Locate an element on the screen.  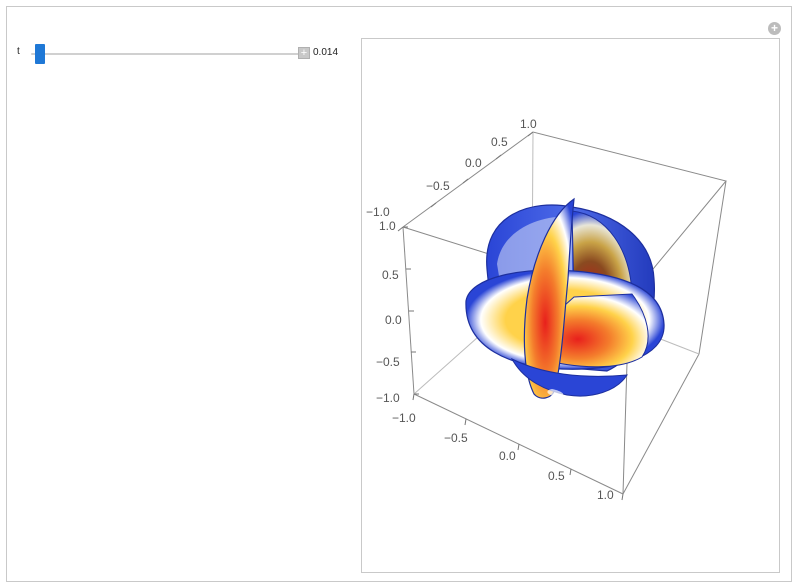
slider-value: 0.014 is located at coordinates (326, 52).